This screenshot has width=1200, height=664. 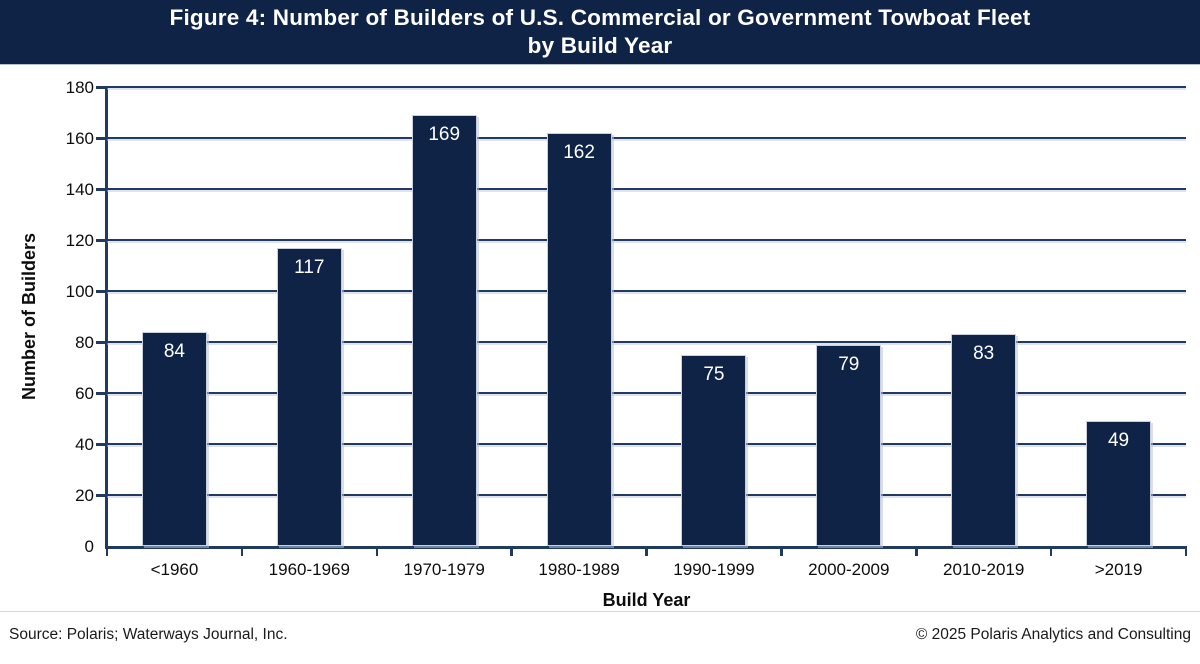 What do you see at coordinates (849, 569) in the screenshot?
I see `x-tick-label-2000-2009: 2000-2009` at bounding box center [849, 569].